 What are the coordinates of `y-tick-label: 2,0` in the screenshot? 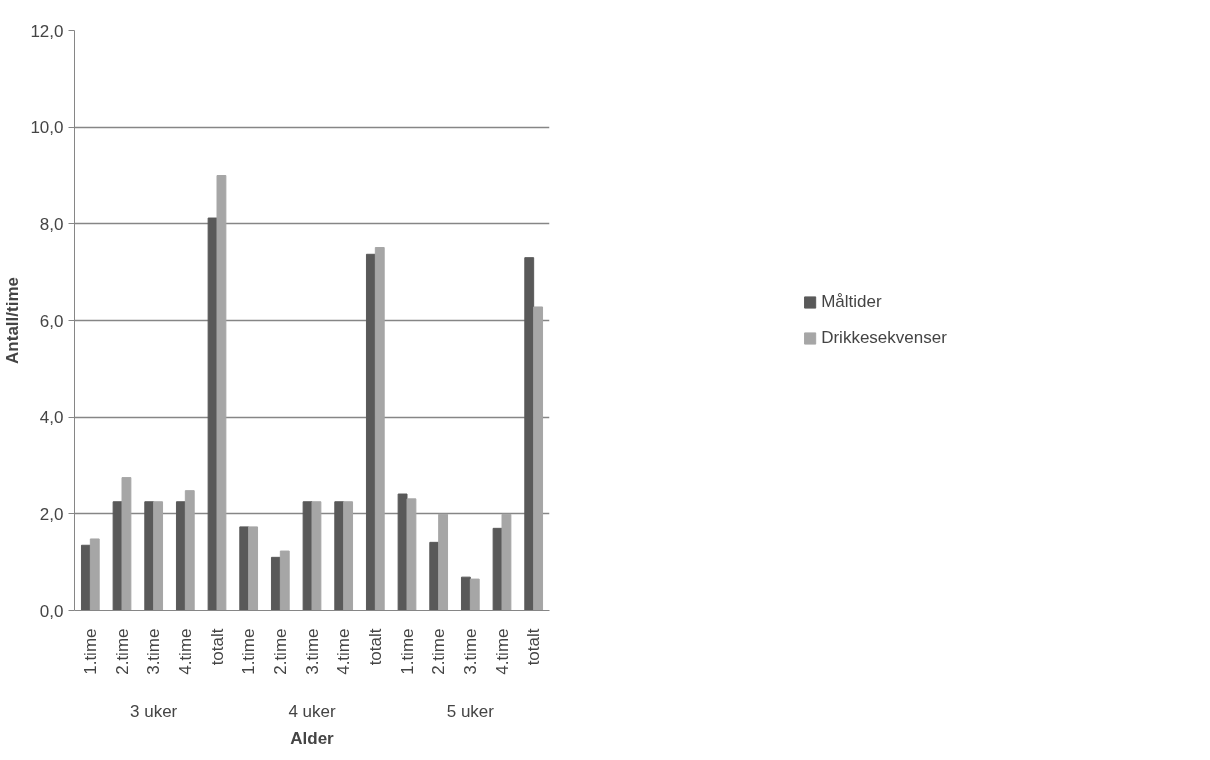 It's located at (51, 514).